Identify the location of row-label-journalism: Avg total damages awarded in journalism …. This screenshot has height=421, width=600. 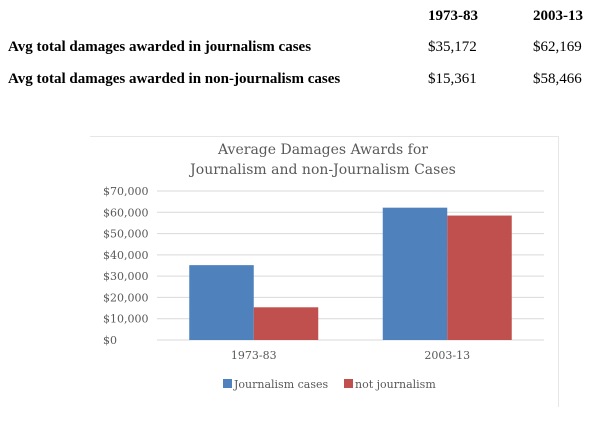
(160, 47).